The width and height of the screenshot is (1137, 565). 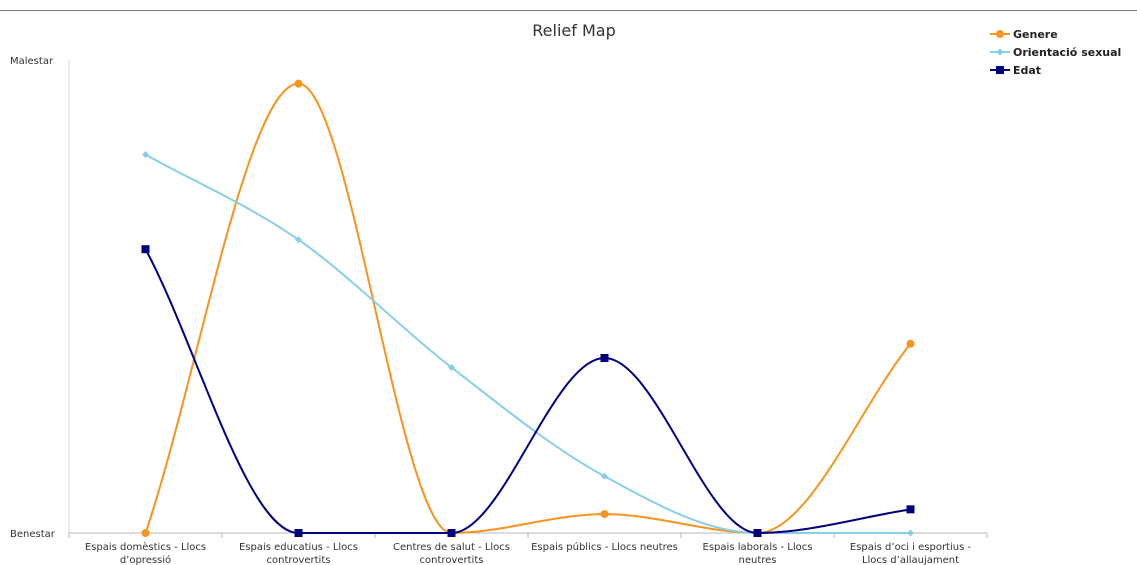 What do you see at coordinates (32, 61) in the screenshot?
I see `y-tick-label: Malestar` at bounding box center [32, 61].